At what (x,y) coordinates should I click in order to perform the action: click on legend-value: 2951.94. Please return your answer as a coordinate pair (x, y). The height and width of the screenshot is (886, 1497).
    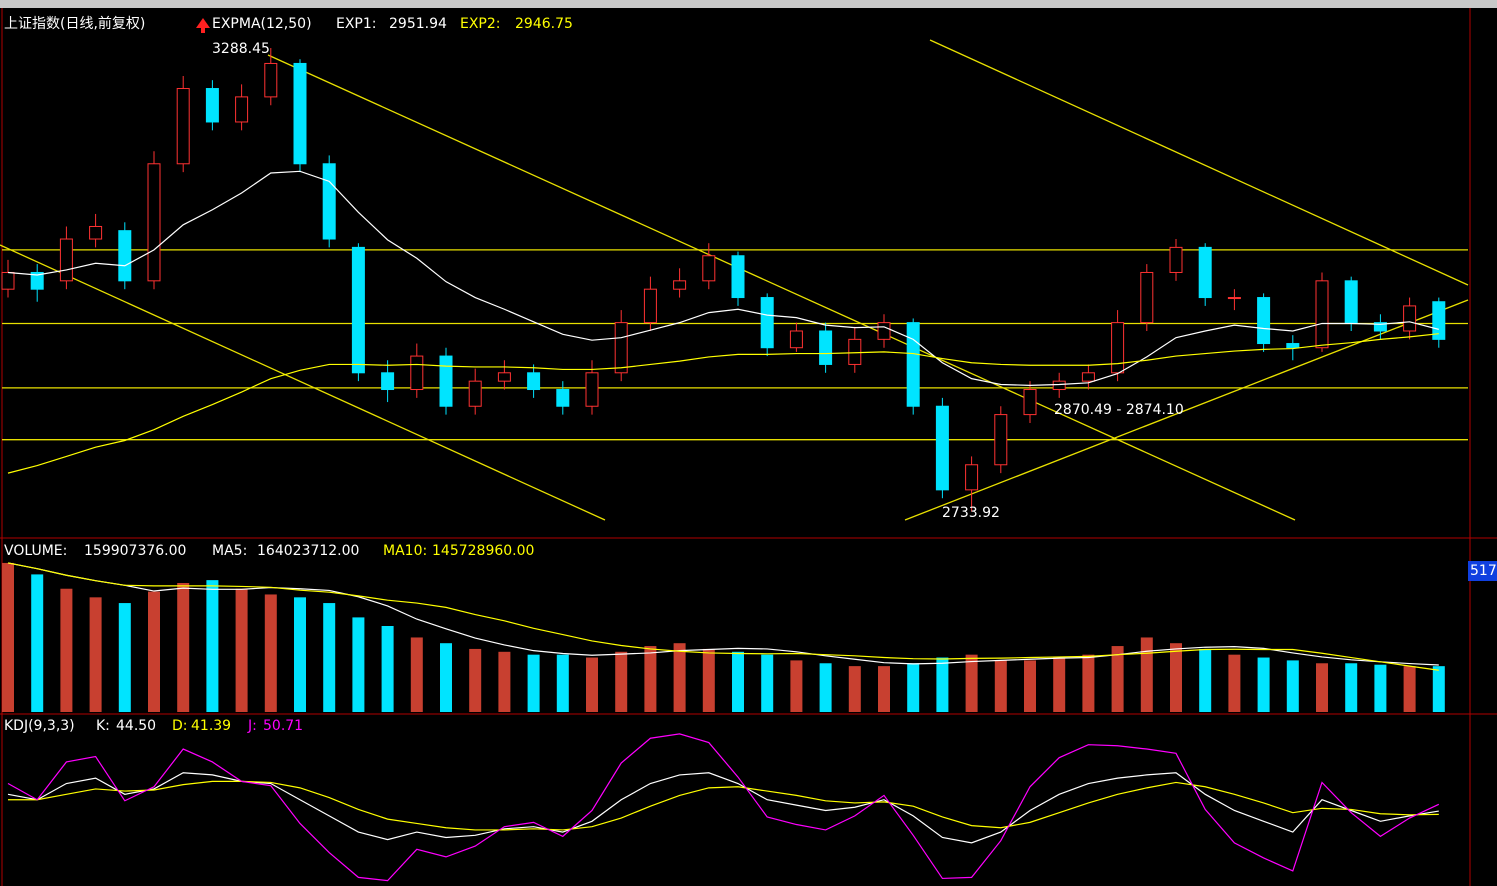
    Looking at the image, I should click on (418, 24).